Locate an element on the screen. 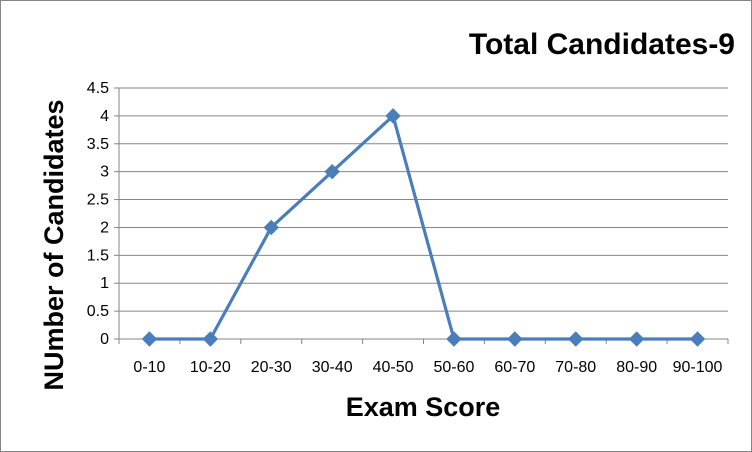 The image size is (752, 452). x-tick-label: 90-100 is located at coordinates (698, 367).